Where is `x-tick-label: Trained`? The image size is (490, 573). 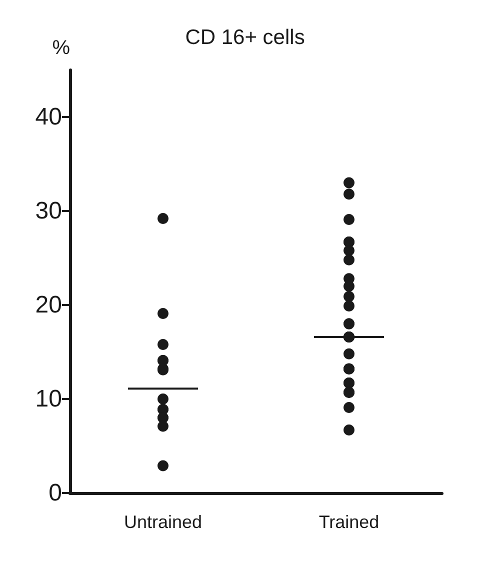
x-tick-label: Trained is located at coordinates (349, 522).